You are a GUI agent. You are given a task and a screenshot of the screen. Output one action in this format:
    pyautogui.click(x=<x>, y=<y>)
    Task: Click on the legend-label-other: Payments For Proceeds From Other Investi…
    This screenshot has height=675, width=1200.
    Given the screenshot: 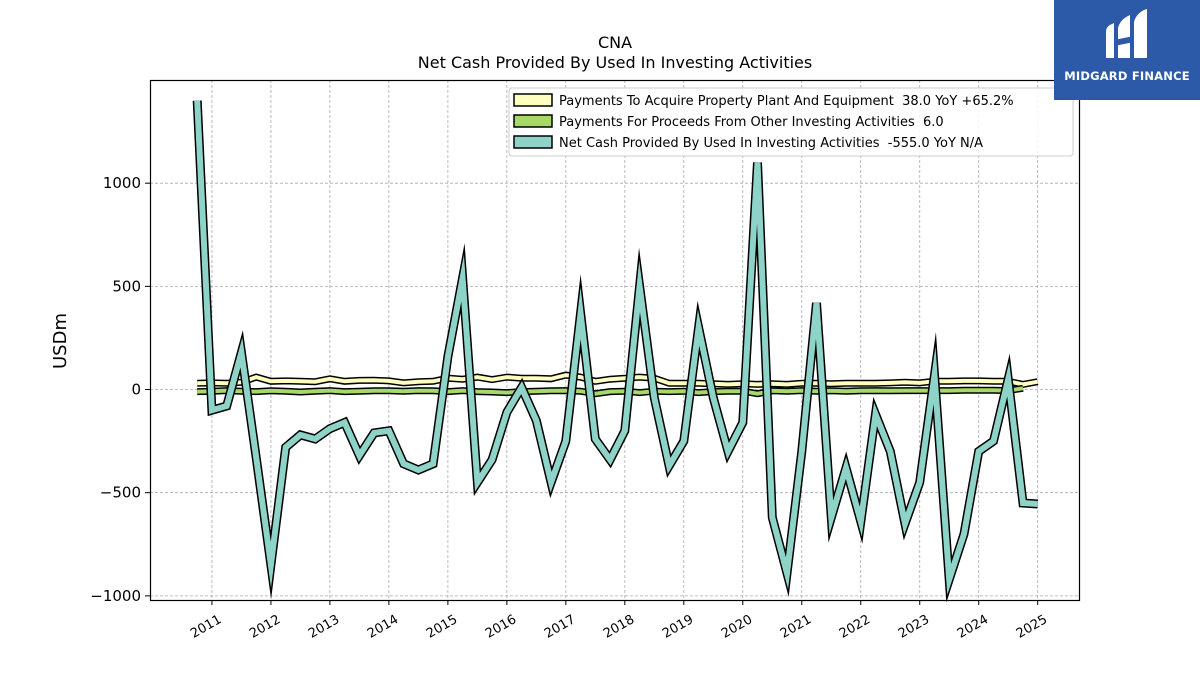 What is the action you would take?
    pyautogui.click(x=751, y=122)
    